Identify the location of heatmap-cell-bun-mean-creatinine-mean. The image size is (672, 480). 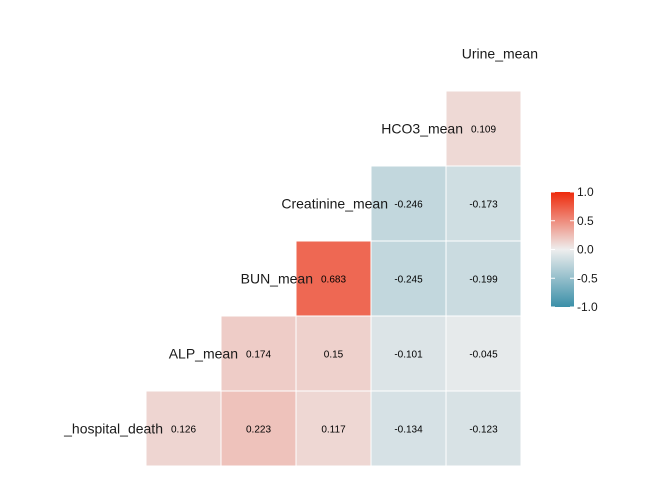
(333, 278).